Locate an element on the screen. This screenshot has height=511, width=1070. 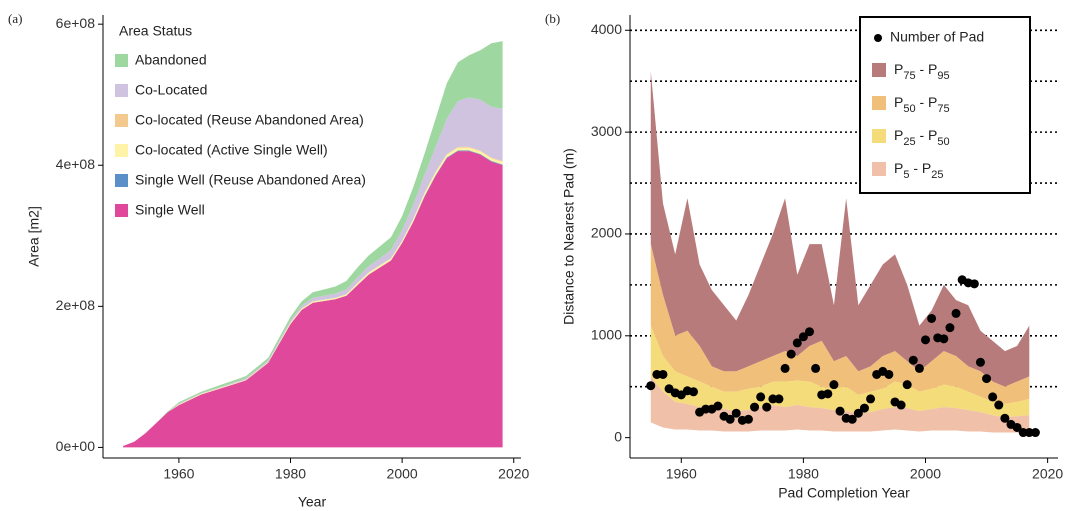
legend-label: P50 - P75 is located at coordinates (922, 104).